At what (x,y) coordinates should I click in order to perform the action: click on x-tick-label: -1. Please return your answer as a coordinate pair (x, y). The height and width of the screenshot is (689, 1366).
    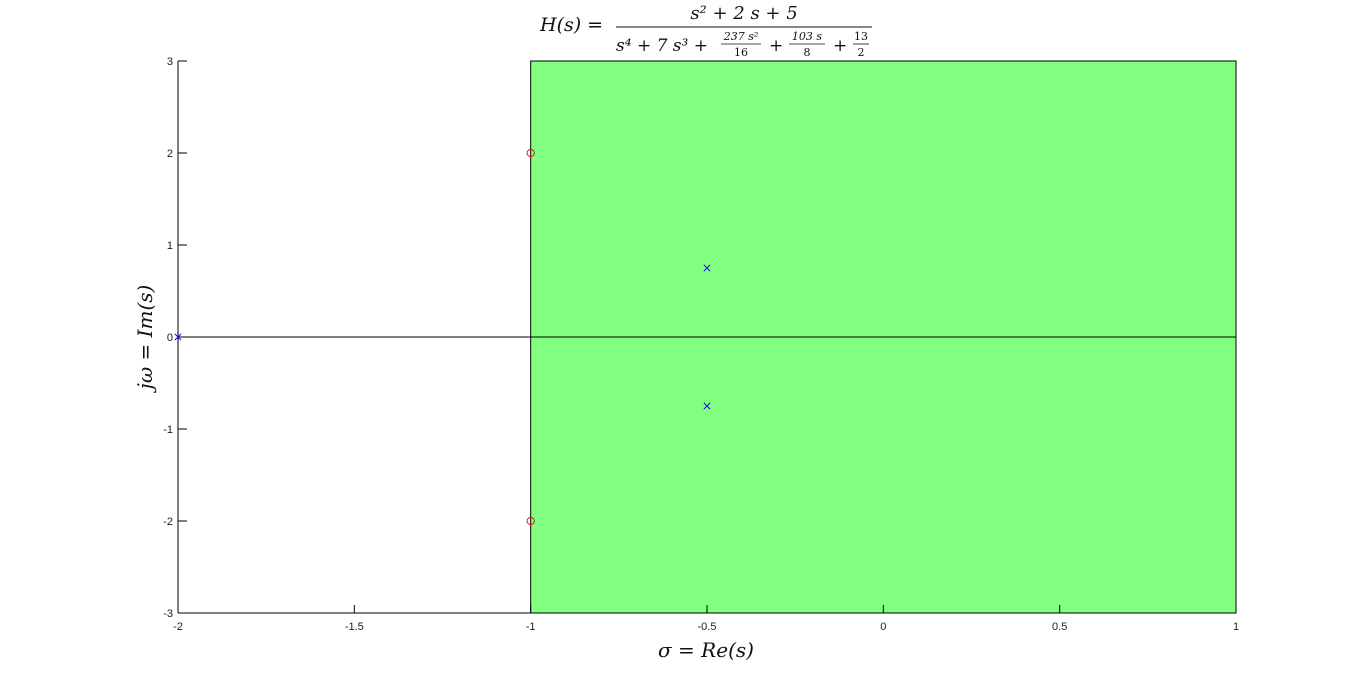
    Looking at the image, I should click on (531, 627).